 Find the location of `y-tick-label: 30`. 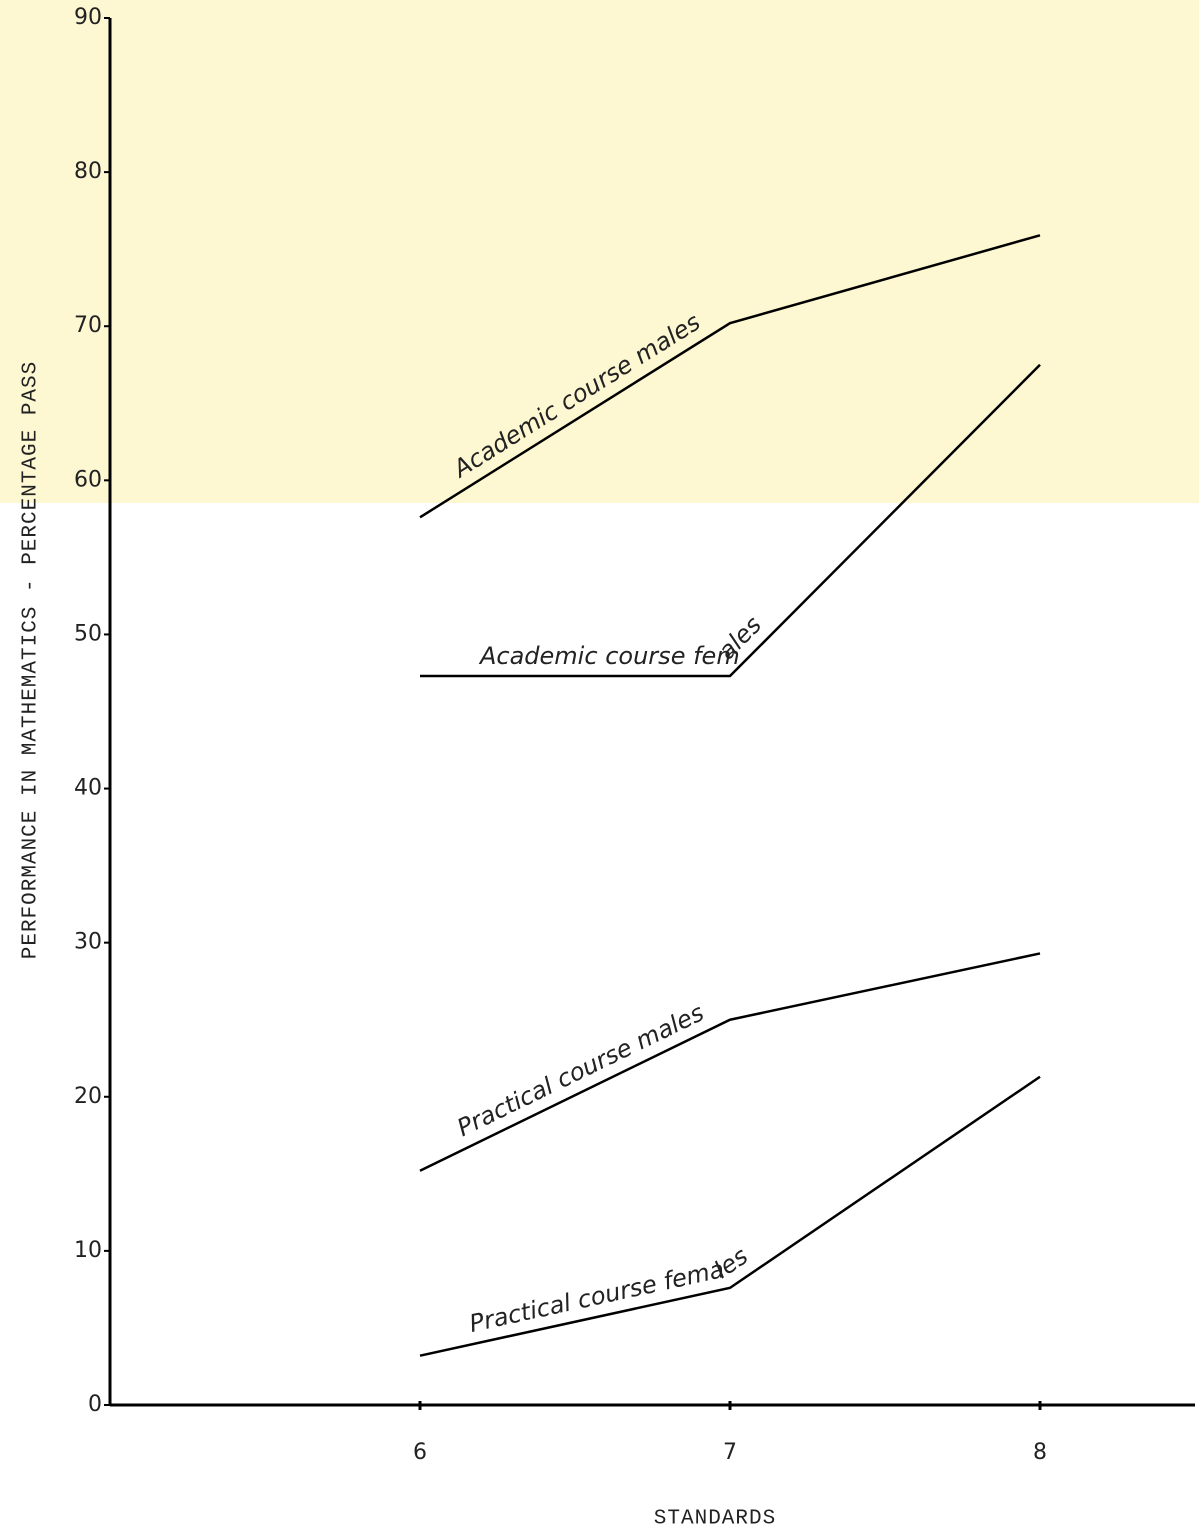

y-tick-label: 30 is located at coordinates (88, 942).